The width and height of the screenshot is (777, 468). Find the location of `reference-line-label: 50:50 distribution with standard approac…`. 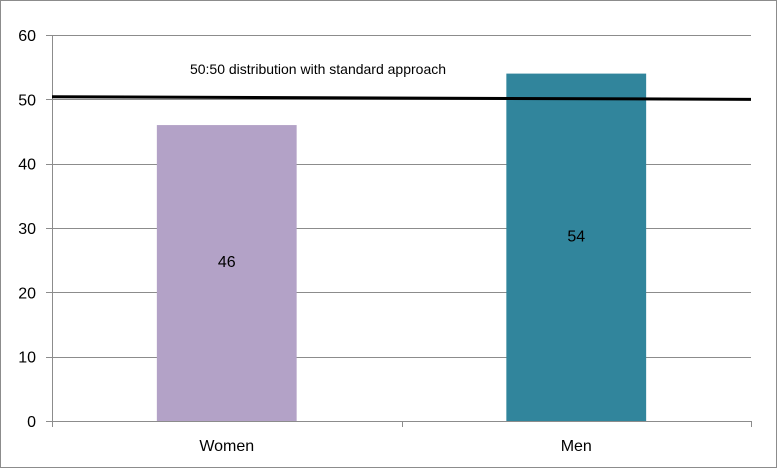

reference-line-label: 50:50 distribution with standard approac… is located at coordinates (318, 69).